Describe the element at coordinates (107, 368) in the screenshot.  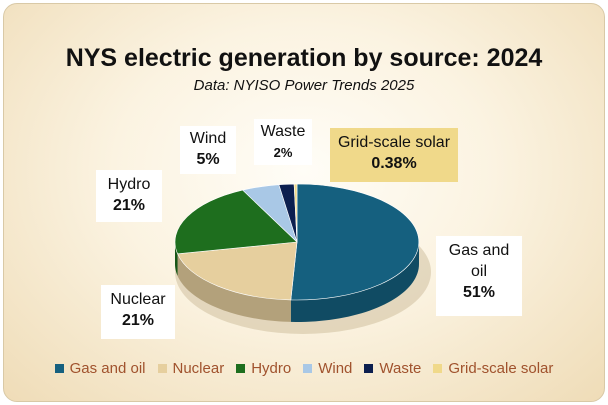
I see `legend-label: Gas and oil` at that location.